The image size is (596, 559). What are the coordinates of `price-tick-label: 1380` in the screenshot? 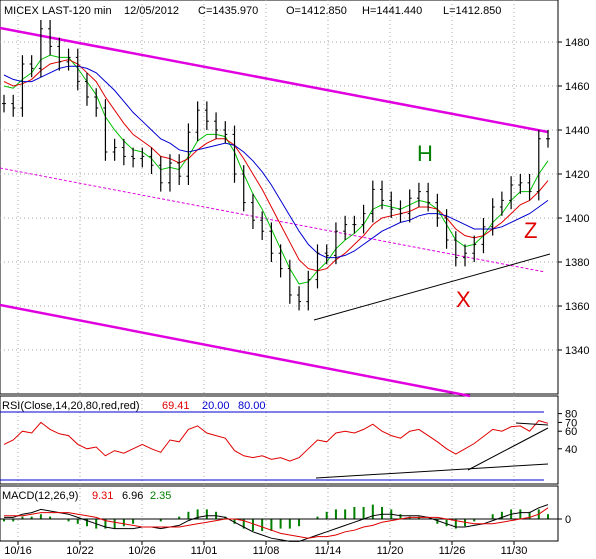 It's located at (577, 263).